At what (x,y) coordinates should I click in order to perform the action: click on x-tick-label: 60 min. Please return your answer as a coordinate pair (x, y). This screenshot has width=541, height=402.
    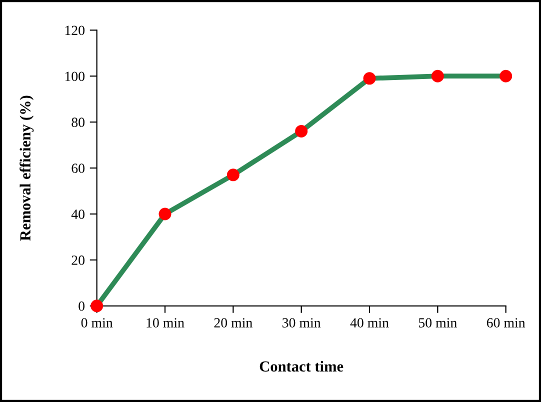
    Looking at the image, I should click on (506, 323).